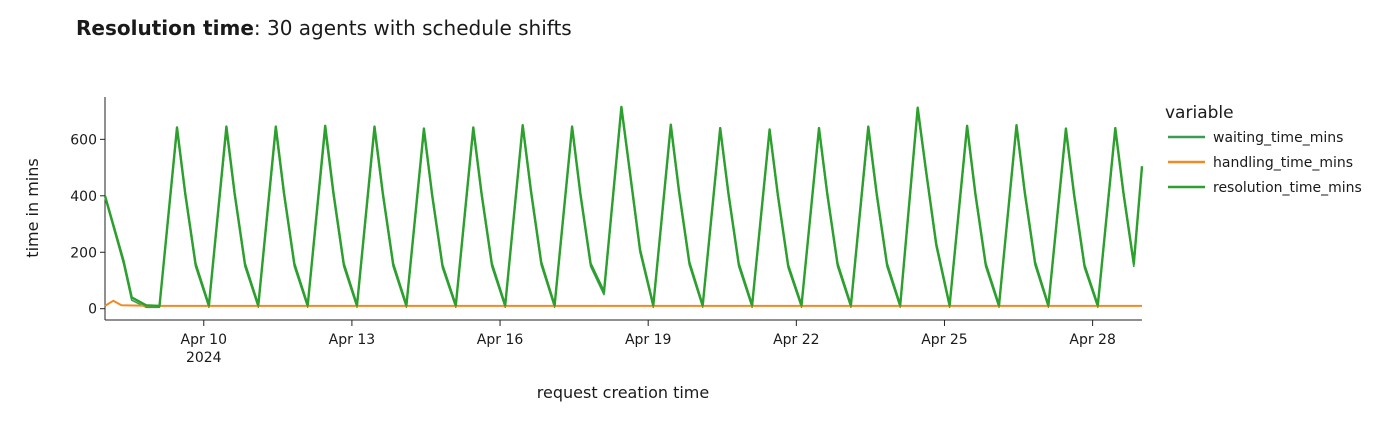 The image size is (1400, 435). Describe the element at coordinates (413, 28) in the screenshot. I see `chart-subtitle: : 30 agents with schedule shifts` at that location.